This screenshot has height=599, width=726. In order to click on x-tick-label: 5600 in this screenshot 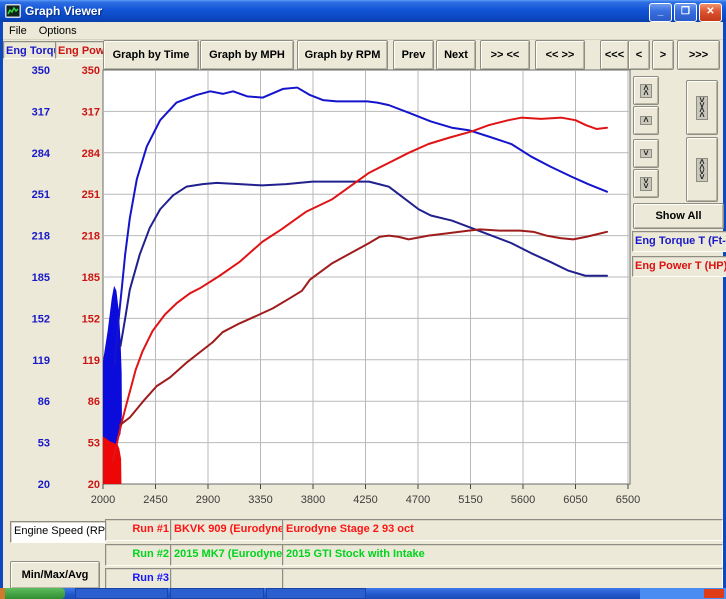, I will do `click(523, 500)`.